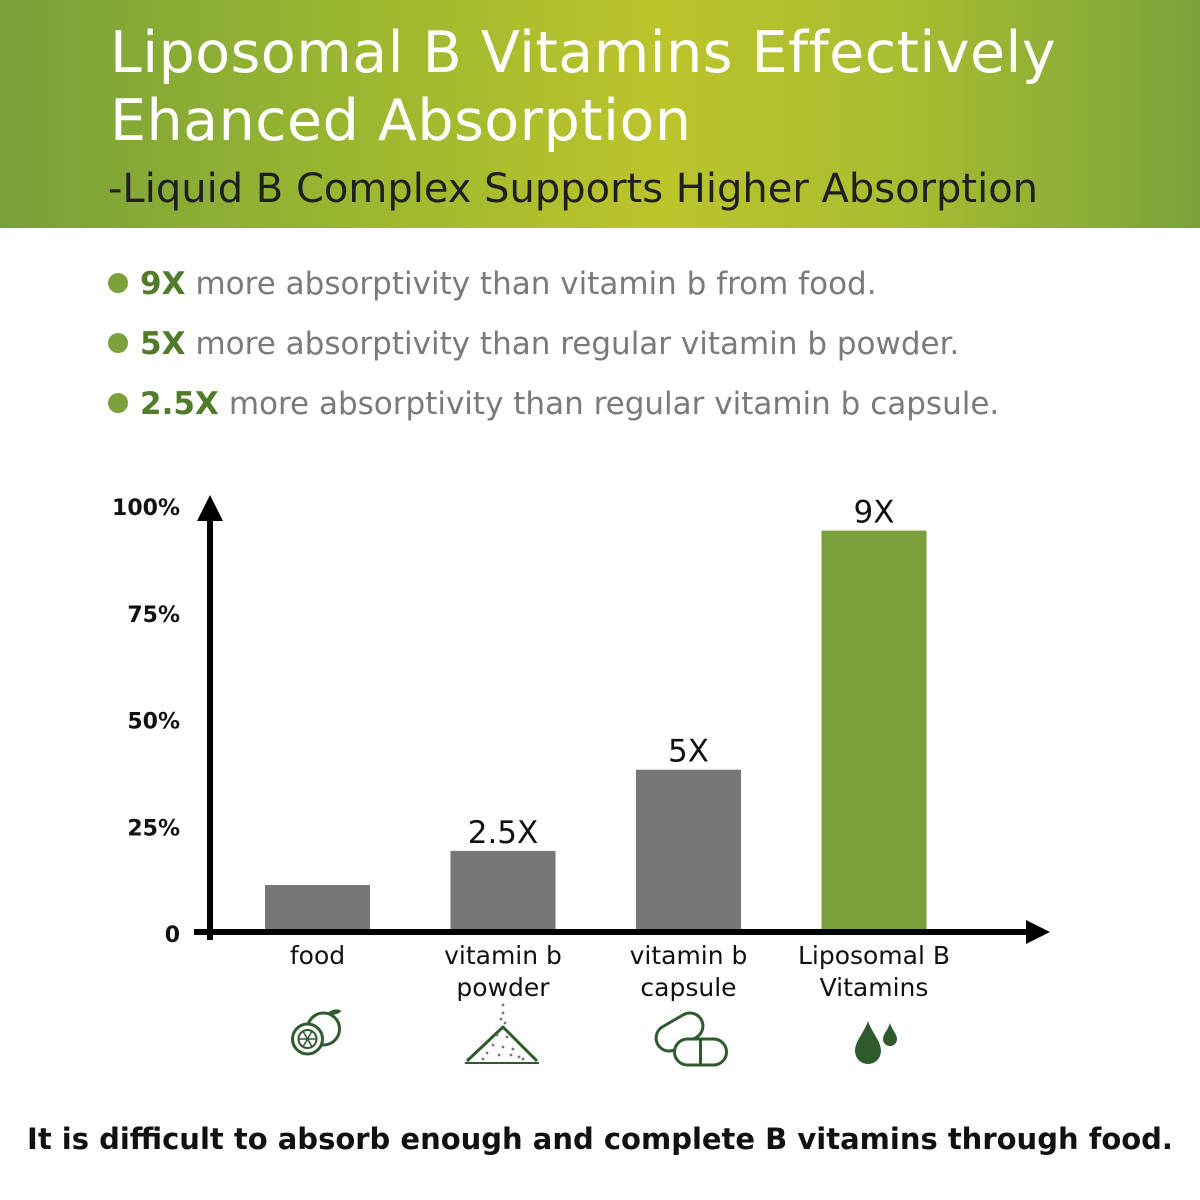 Image resolution: width=1200 pixels, height=1200 pixels. What do you see at coordinates (503, 987) in the screenshot?
I see `x-tick-label: powder` at bounding box center [503, 987].